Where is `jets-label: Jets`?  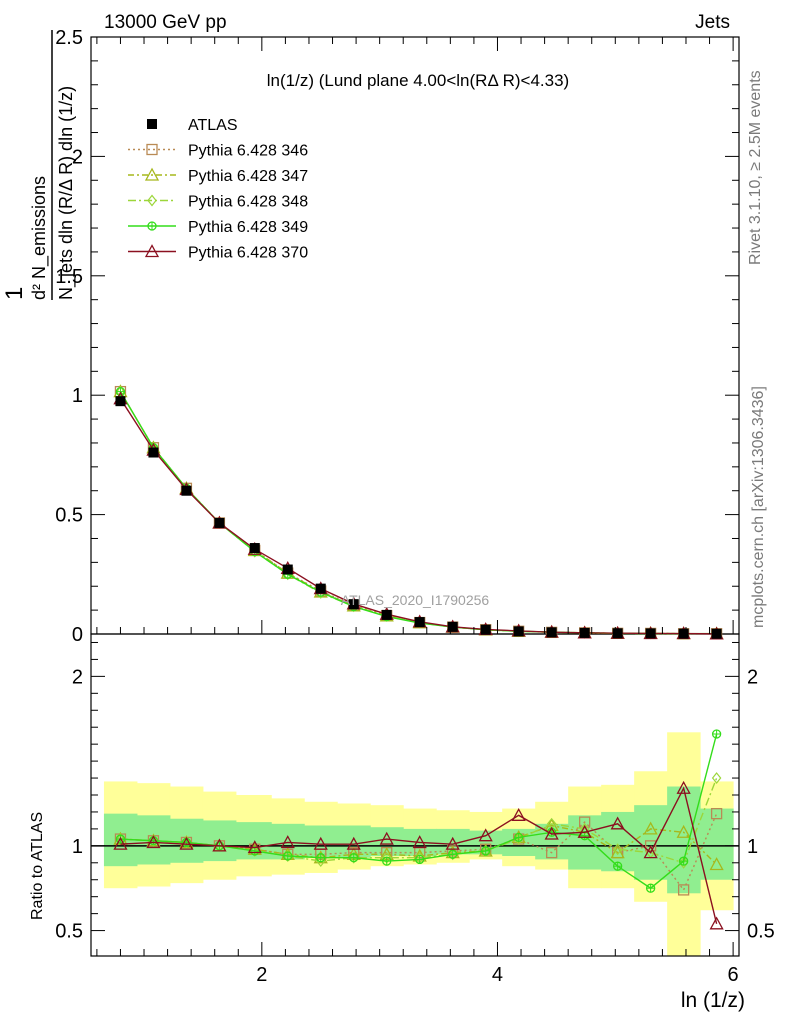 jets-label: Jets is located at coordinates (712, 22).